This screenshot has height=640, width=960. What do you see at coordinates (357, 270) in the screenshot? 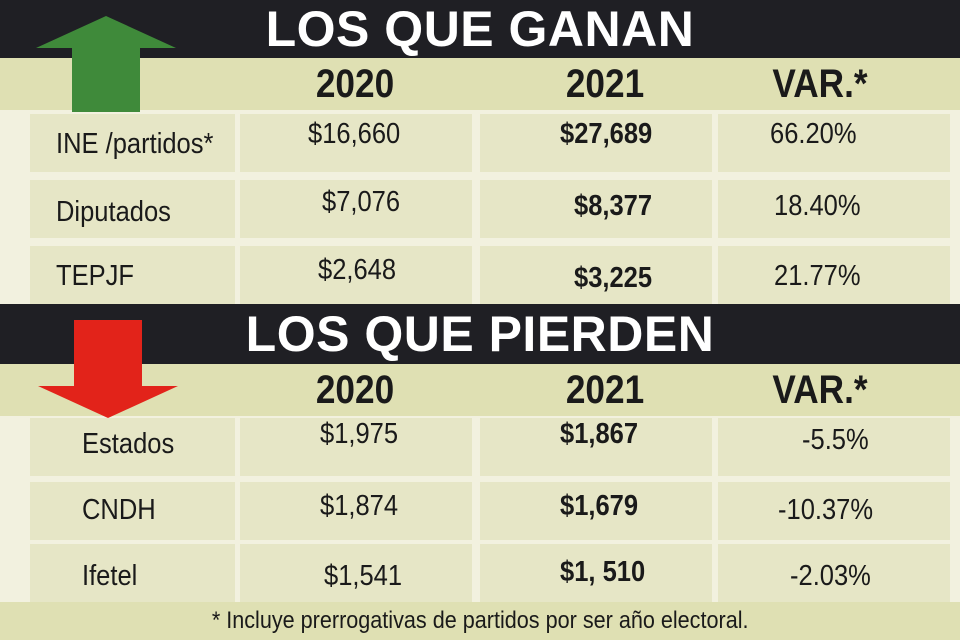
I see `row-value-2020: $2,648` at bounding box center [357, 270].